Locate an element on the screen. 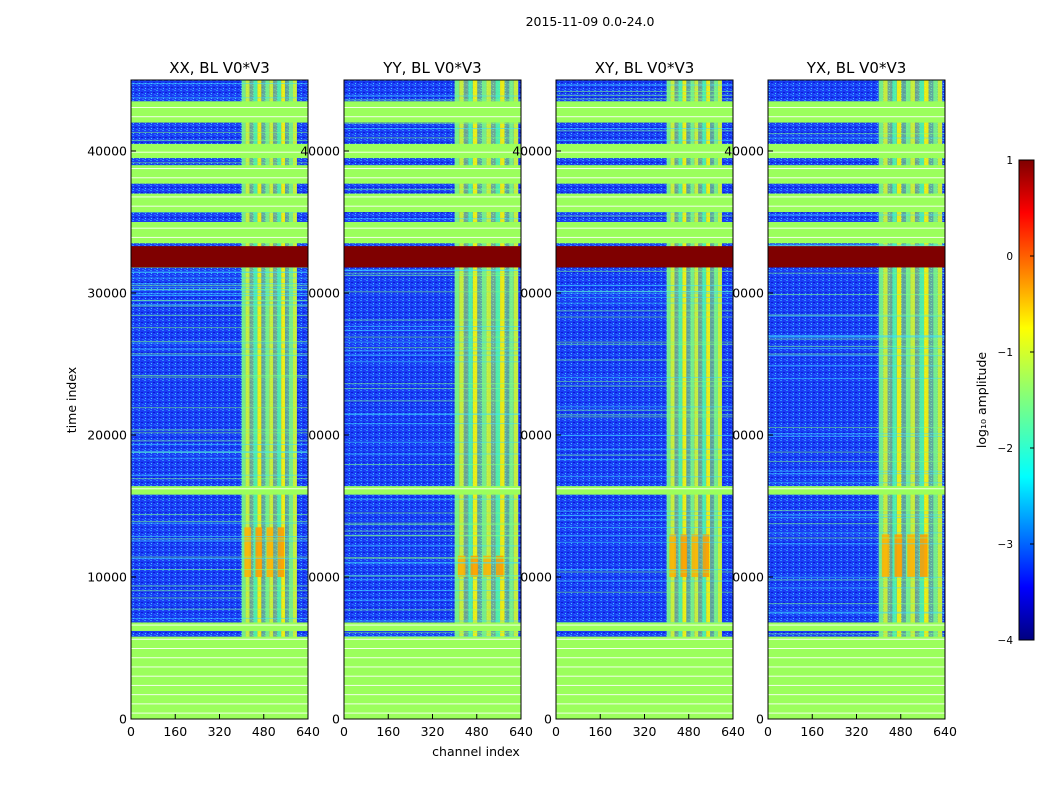 This screenshot has height=800, width=1050. y-tick-label: 0000 is located at coordinates (748, 435).